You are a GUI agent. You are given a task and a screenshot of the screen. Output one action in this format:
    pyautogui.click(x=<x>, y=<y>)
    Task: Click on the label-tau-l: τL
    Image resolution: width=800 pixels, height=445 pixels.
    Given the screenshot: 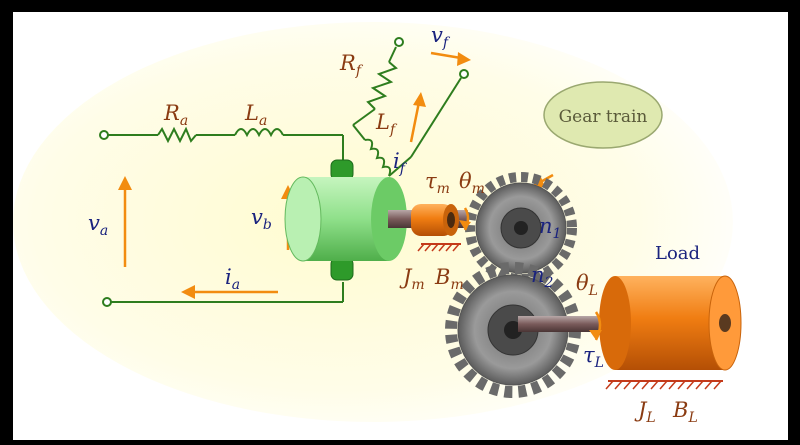 What is the action you would take?
    pyautogui.click(x=593, y=357)
    